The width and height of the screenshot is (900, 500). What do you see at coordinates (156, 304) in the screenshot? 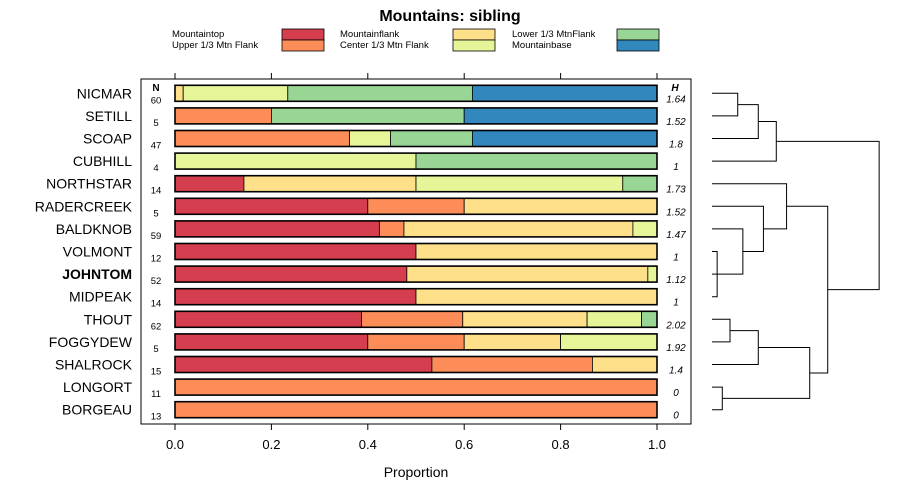
I see `n-value: 14` at bounding box center [156, 304].